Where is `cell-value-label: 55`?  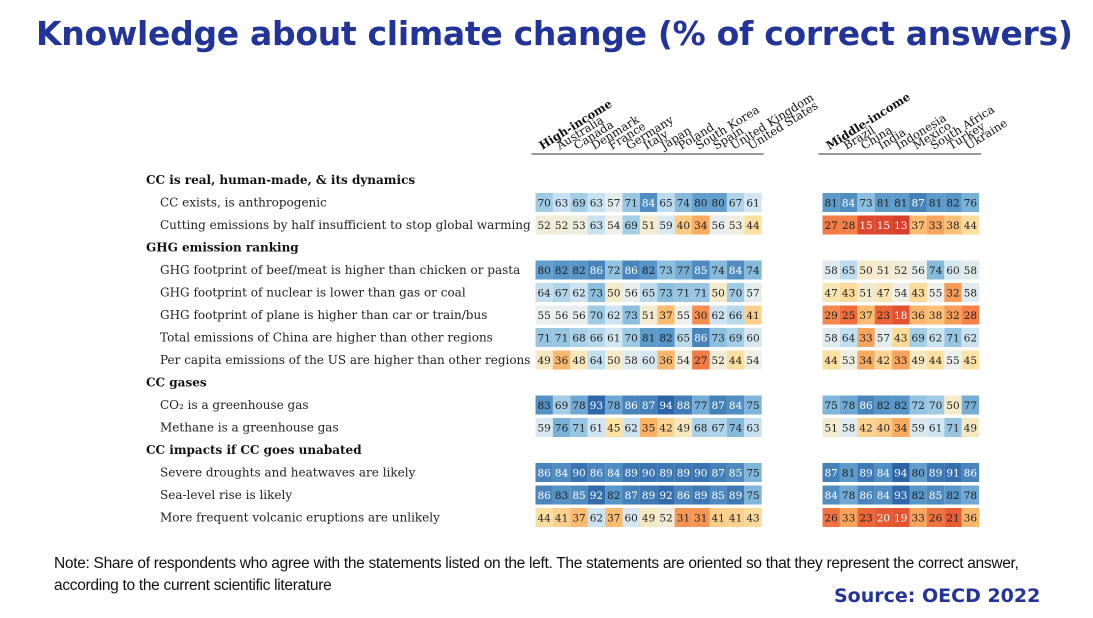 cell-value-label: 55 is located at coordinates (683, 316).